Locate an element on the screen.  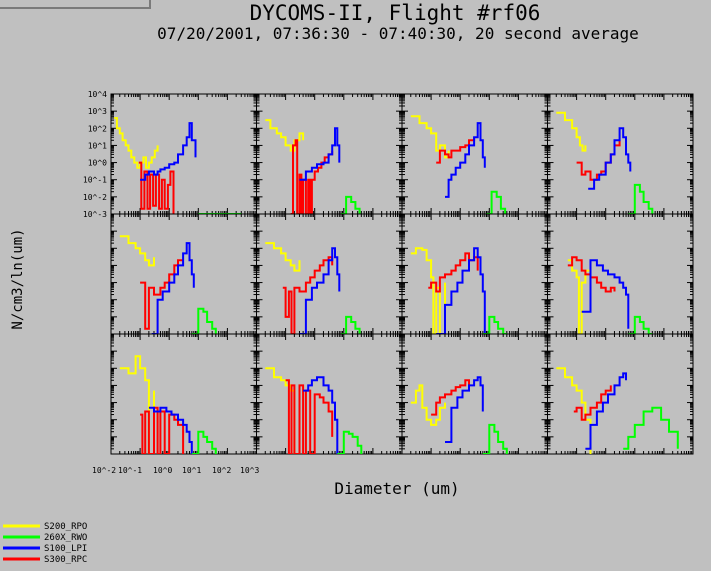
y-tick-labels: 10^4 10^3 10^2 10^1 10^0 10^-1 10^-2 10^-3 is located at coordinates (95, 154).